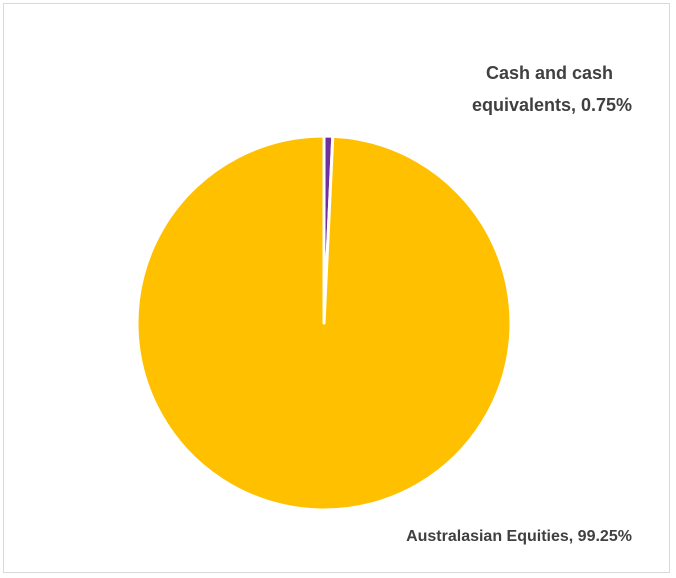 Image resolution: width=676 pixels, height=578 pixels. What do you see at coordinates (552, 105) in the screenshot?
I see `label-cash-line-2: equivalents, 0.75%` at bounding box center [552, 105].